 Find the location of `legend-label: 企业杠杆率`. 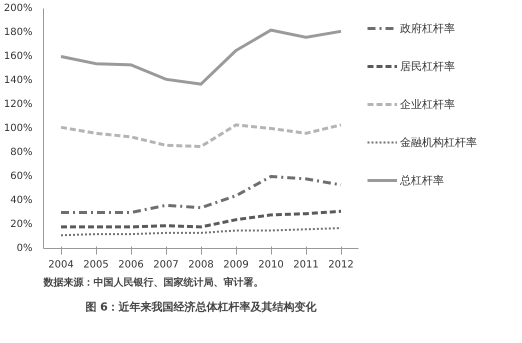

legend-label: 企业杠杆率 is located at coordinates (427, 104).